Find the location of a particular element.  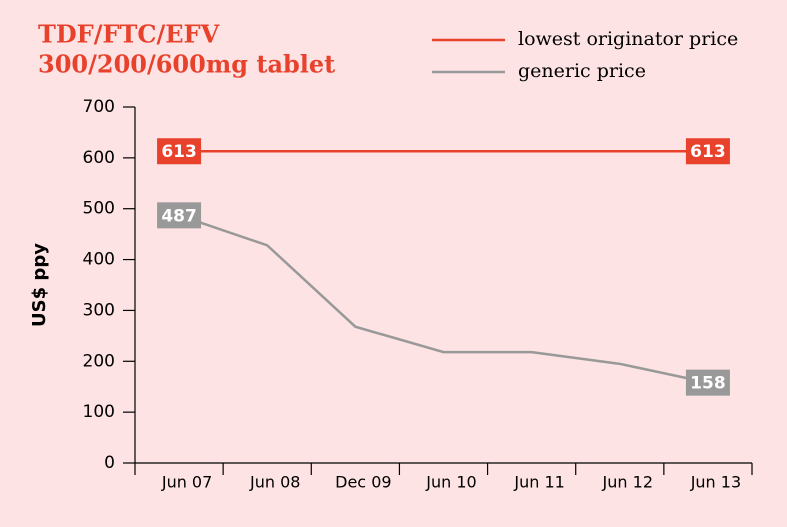

x-tick-label: Jun 11 is located at coordinates (538, 482).